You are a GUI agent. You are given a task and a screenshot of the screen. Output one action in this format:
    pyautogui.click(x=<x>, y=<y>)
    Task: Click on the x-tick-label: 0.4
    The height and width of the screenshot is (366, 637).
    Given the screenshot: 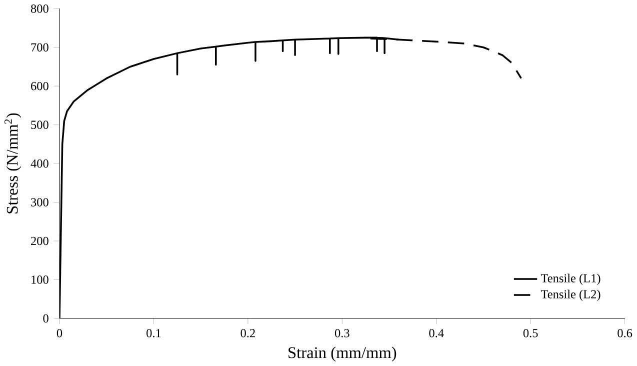 What is the action you would take?
    pyautogui.click(x=436, y=333)
    